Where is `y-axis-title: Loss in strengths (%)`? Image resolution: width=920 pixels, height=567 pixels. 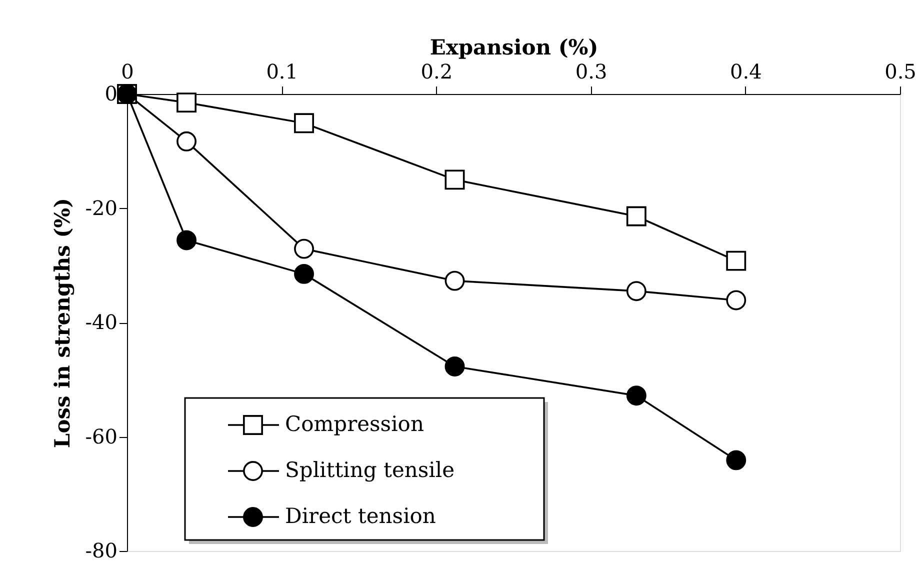
y-axis-title: Loss in strengths (%) is located at coordinates (61, 323).